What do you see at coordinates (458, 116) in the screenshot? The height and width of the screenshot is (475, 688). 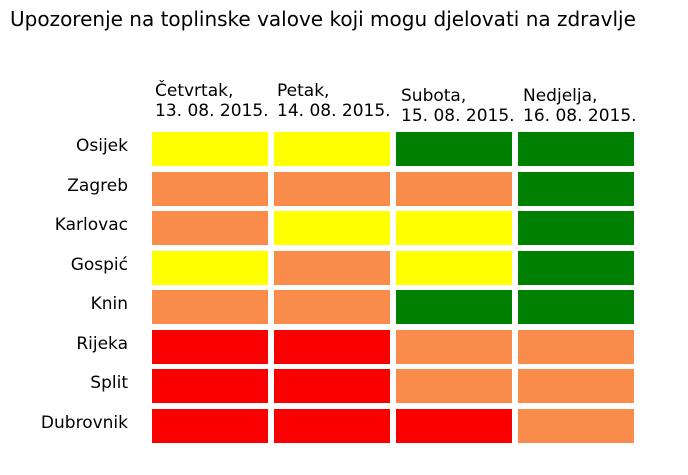 I see `column-header-date: 15. 08. 2015.` at bounding box center [458, 116].